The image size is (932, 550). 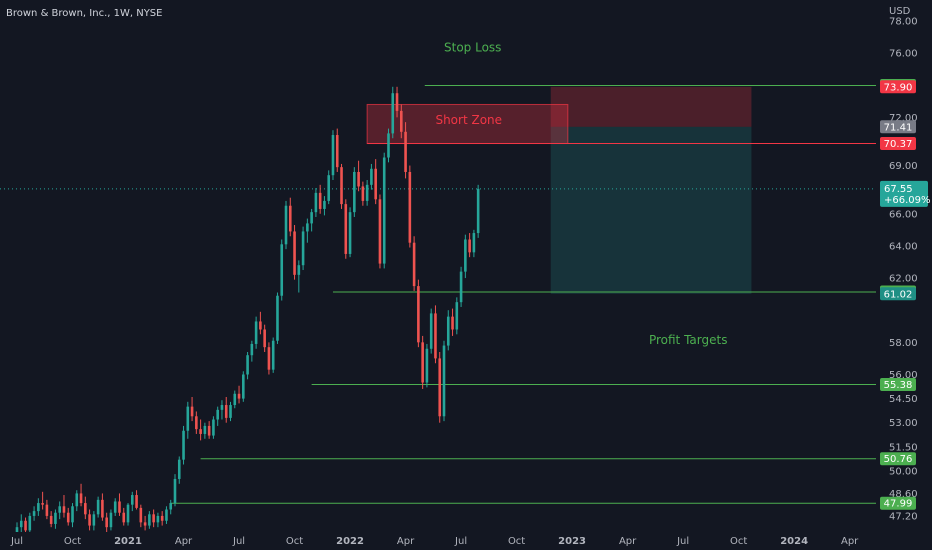 I want to click on y-tick-label: 66.00, so click(x=903, y=214).